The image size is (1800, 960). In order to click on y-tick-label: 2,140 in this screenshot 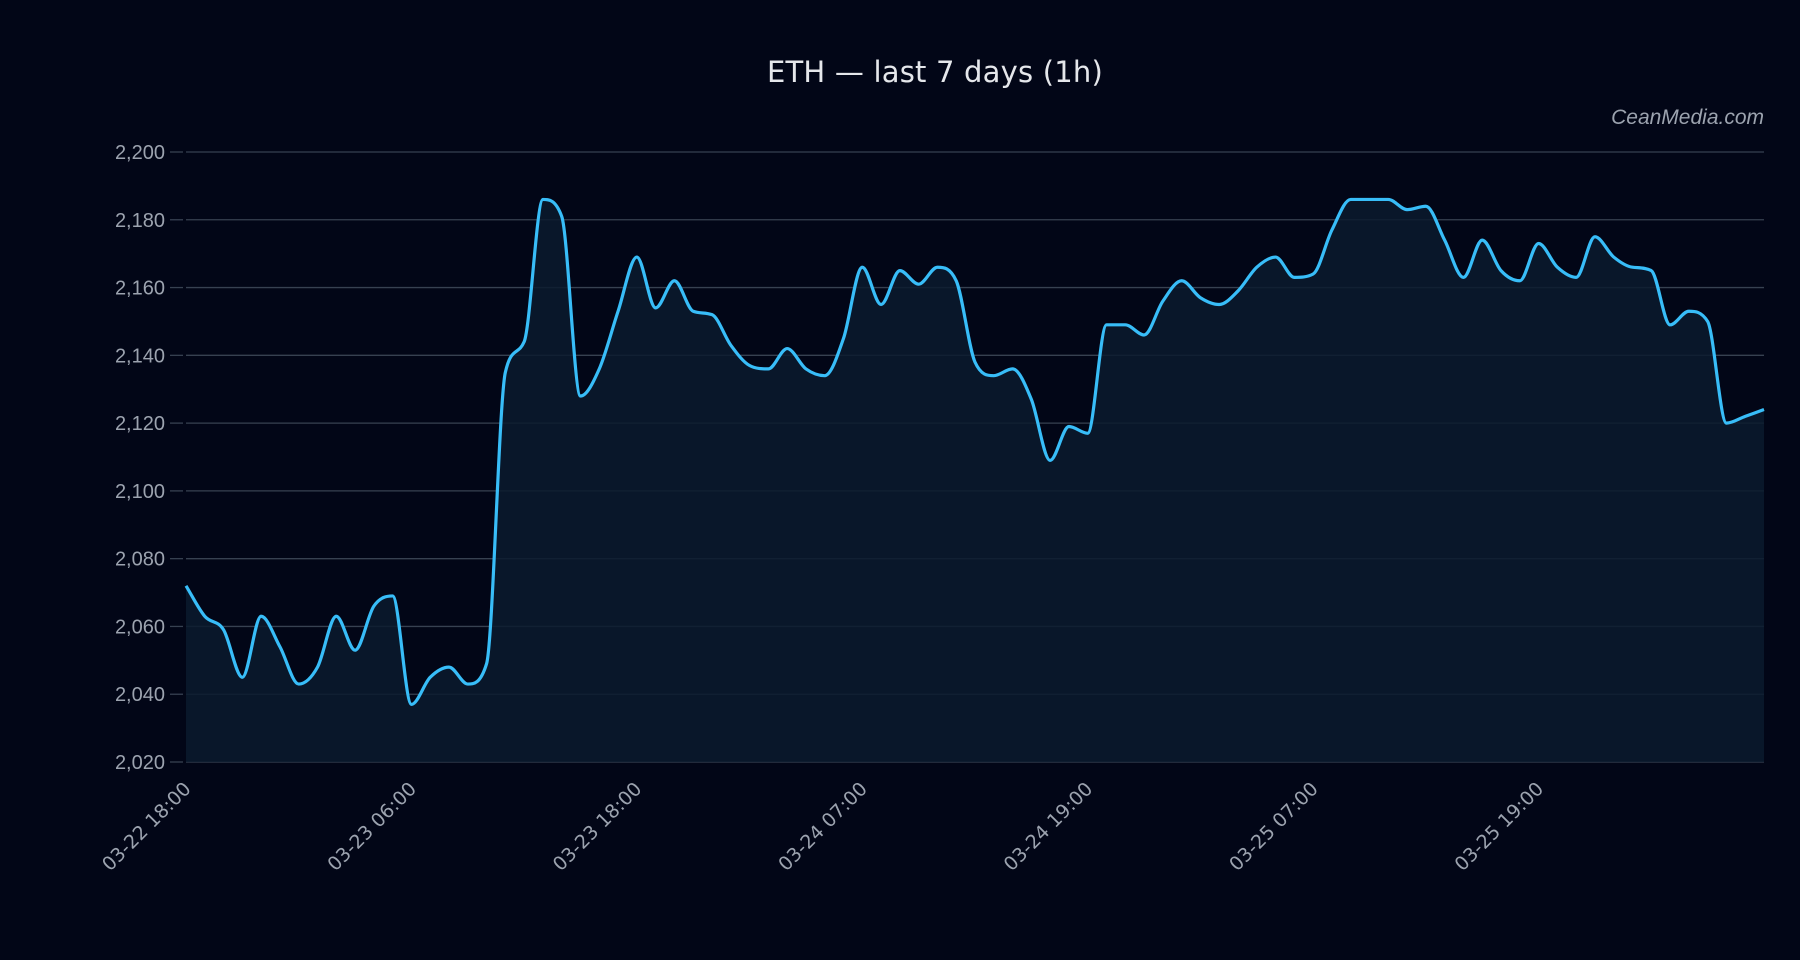, I will do `click(140, 356)`.